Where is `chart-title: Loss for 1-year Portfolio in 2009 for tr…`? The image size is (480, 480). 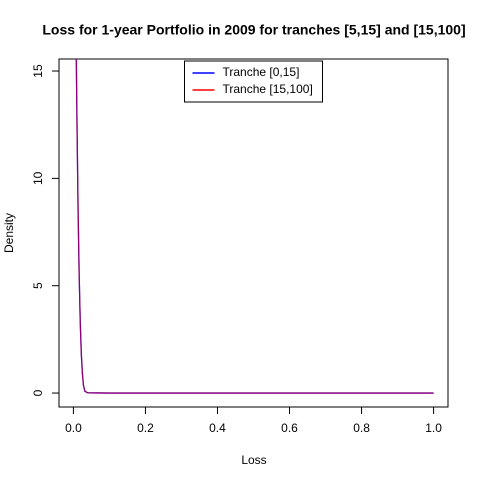 chart-title: Loss for 1-year Portfolio in 2009 for tr… is located at coordinates (253, 30).